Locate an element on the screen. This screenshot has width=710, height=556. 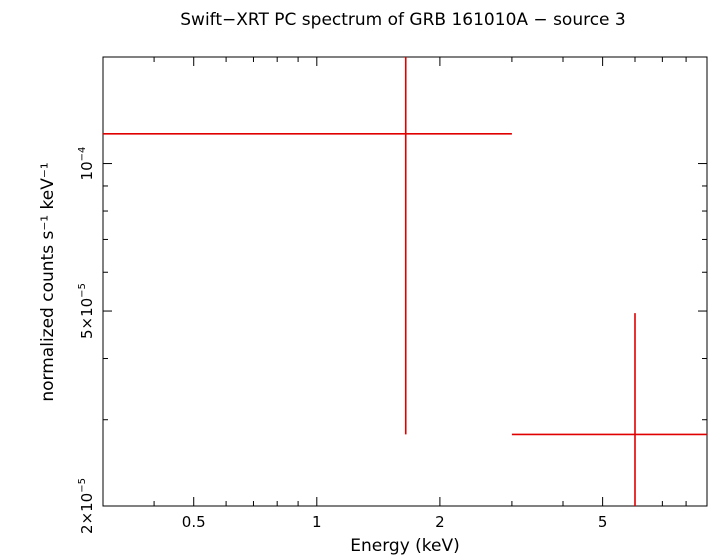
x-tick-label: 1 is located at coordinates (317, 522).